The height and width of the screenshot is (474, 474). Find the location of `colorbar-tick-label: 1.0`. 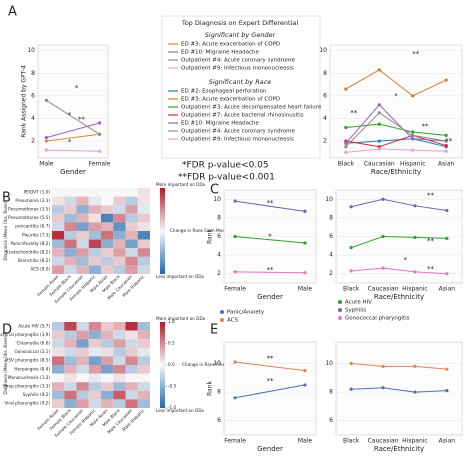

colorbar-tick-label: 1.0 is located at coordinates (171, 321).